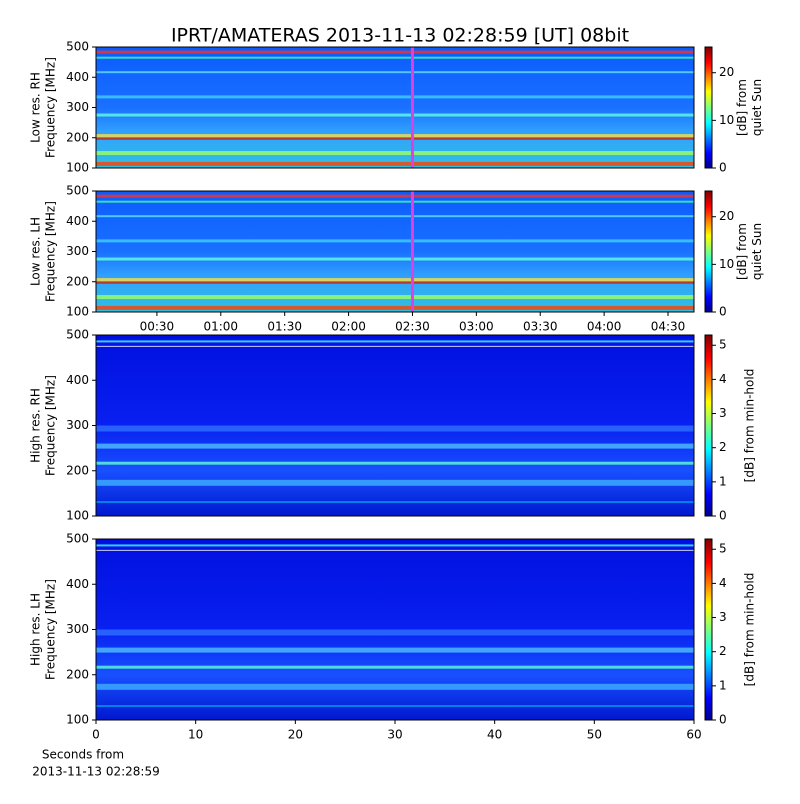 The height and width of the screenshot is (804, 800). Describe the element at coordinates (83, 755) in the screenshot. I see `x-axis-label: Seconds from` at that location.